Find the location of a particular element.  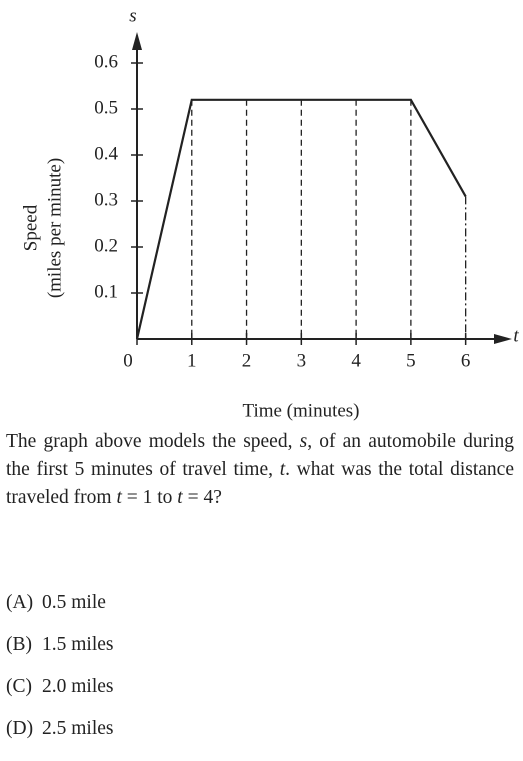

choice: (D) 2.5 miles is located at coordinates (60, 729).